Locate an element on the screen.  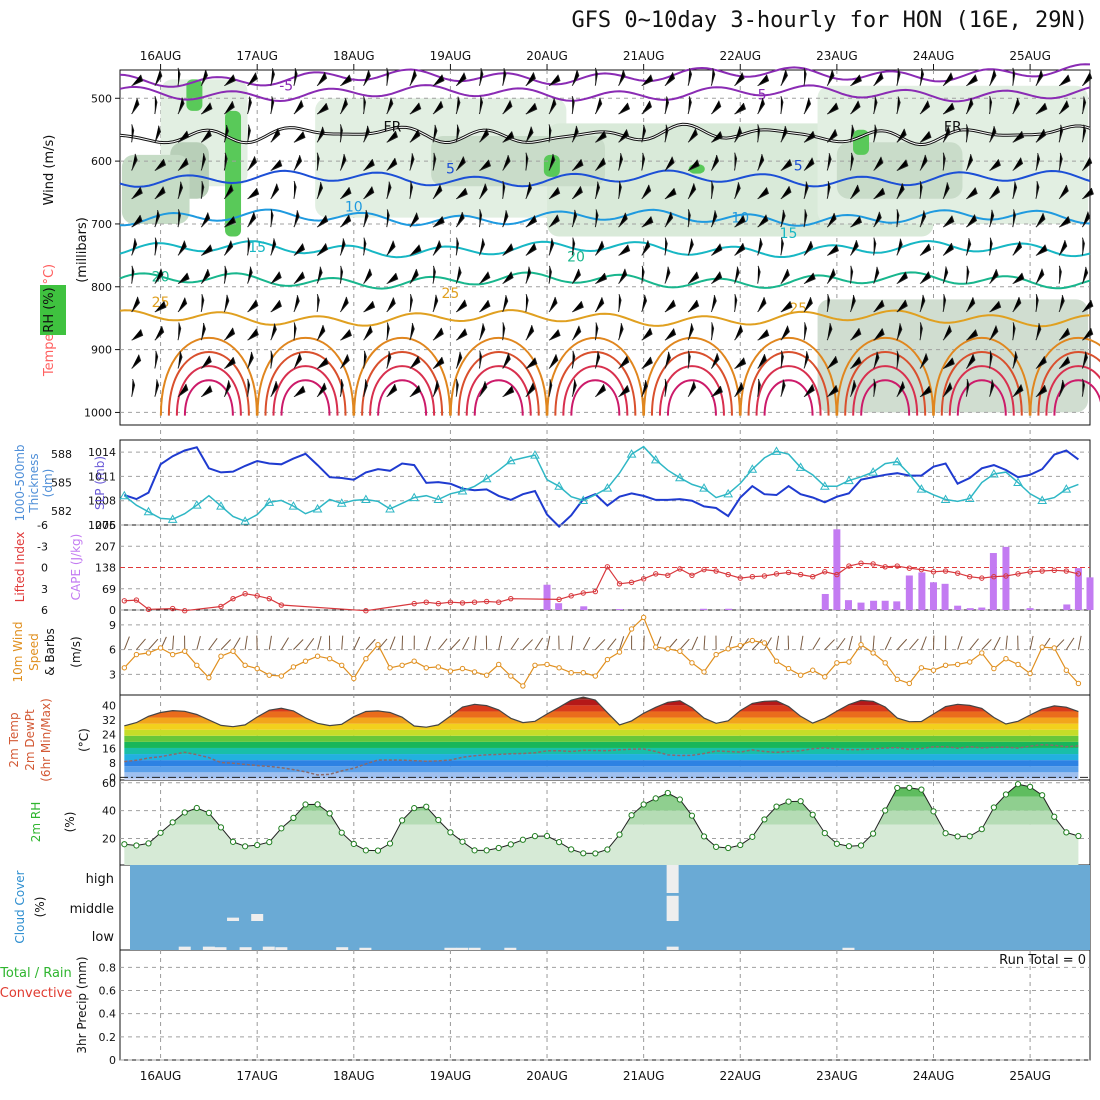
cloud-level-label: middle is located at coordinates (92, 909).